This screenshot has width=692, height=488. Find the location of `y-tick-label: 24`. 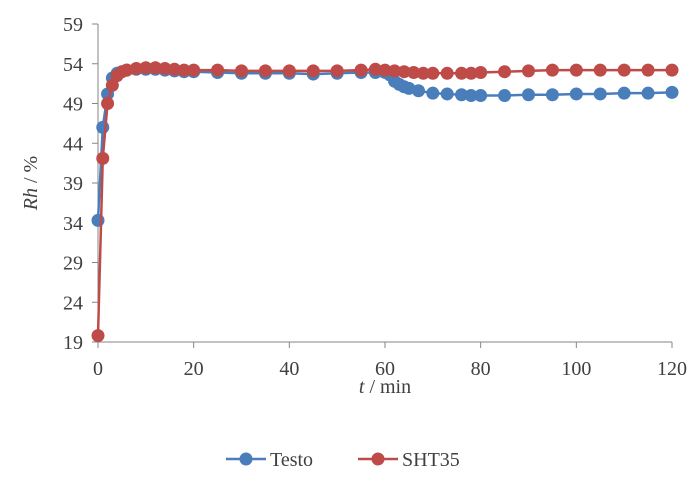

y-tick-label: 24 is located at coordinates (73, 303).